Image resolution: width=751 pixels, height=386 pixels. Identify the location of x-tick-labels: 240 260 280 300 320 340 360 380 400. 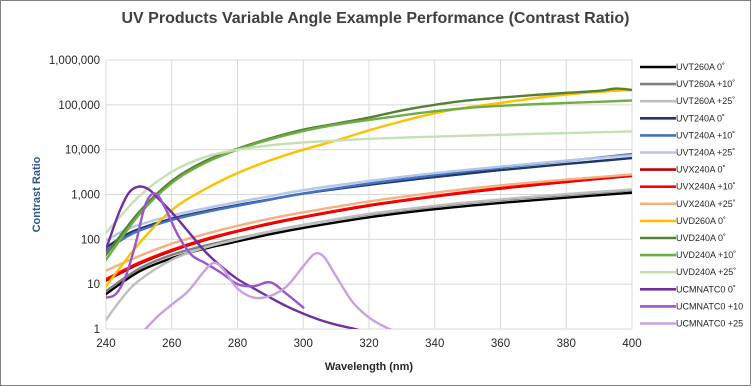
(368, 344).